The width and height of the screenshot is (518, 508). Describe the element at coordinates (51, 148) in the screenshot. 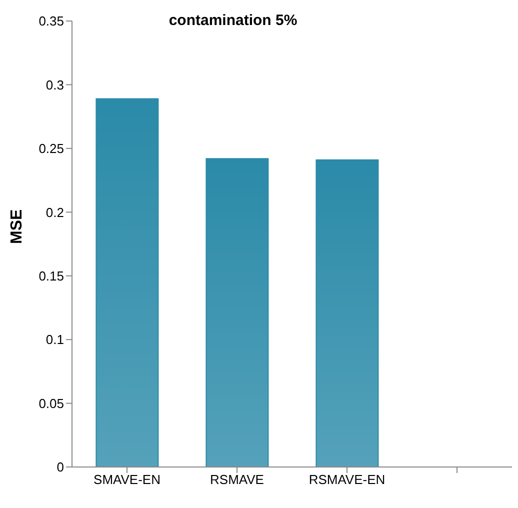

I see `y-tick-label: 0.25` at that location.